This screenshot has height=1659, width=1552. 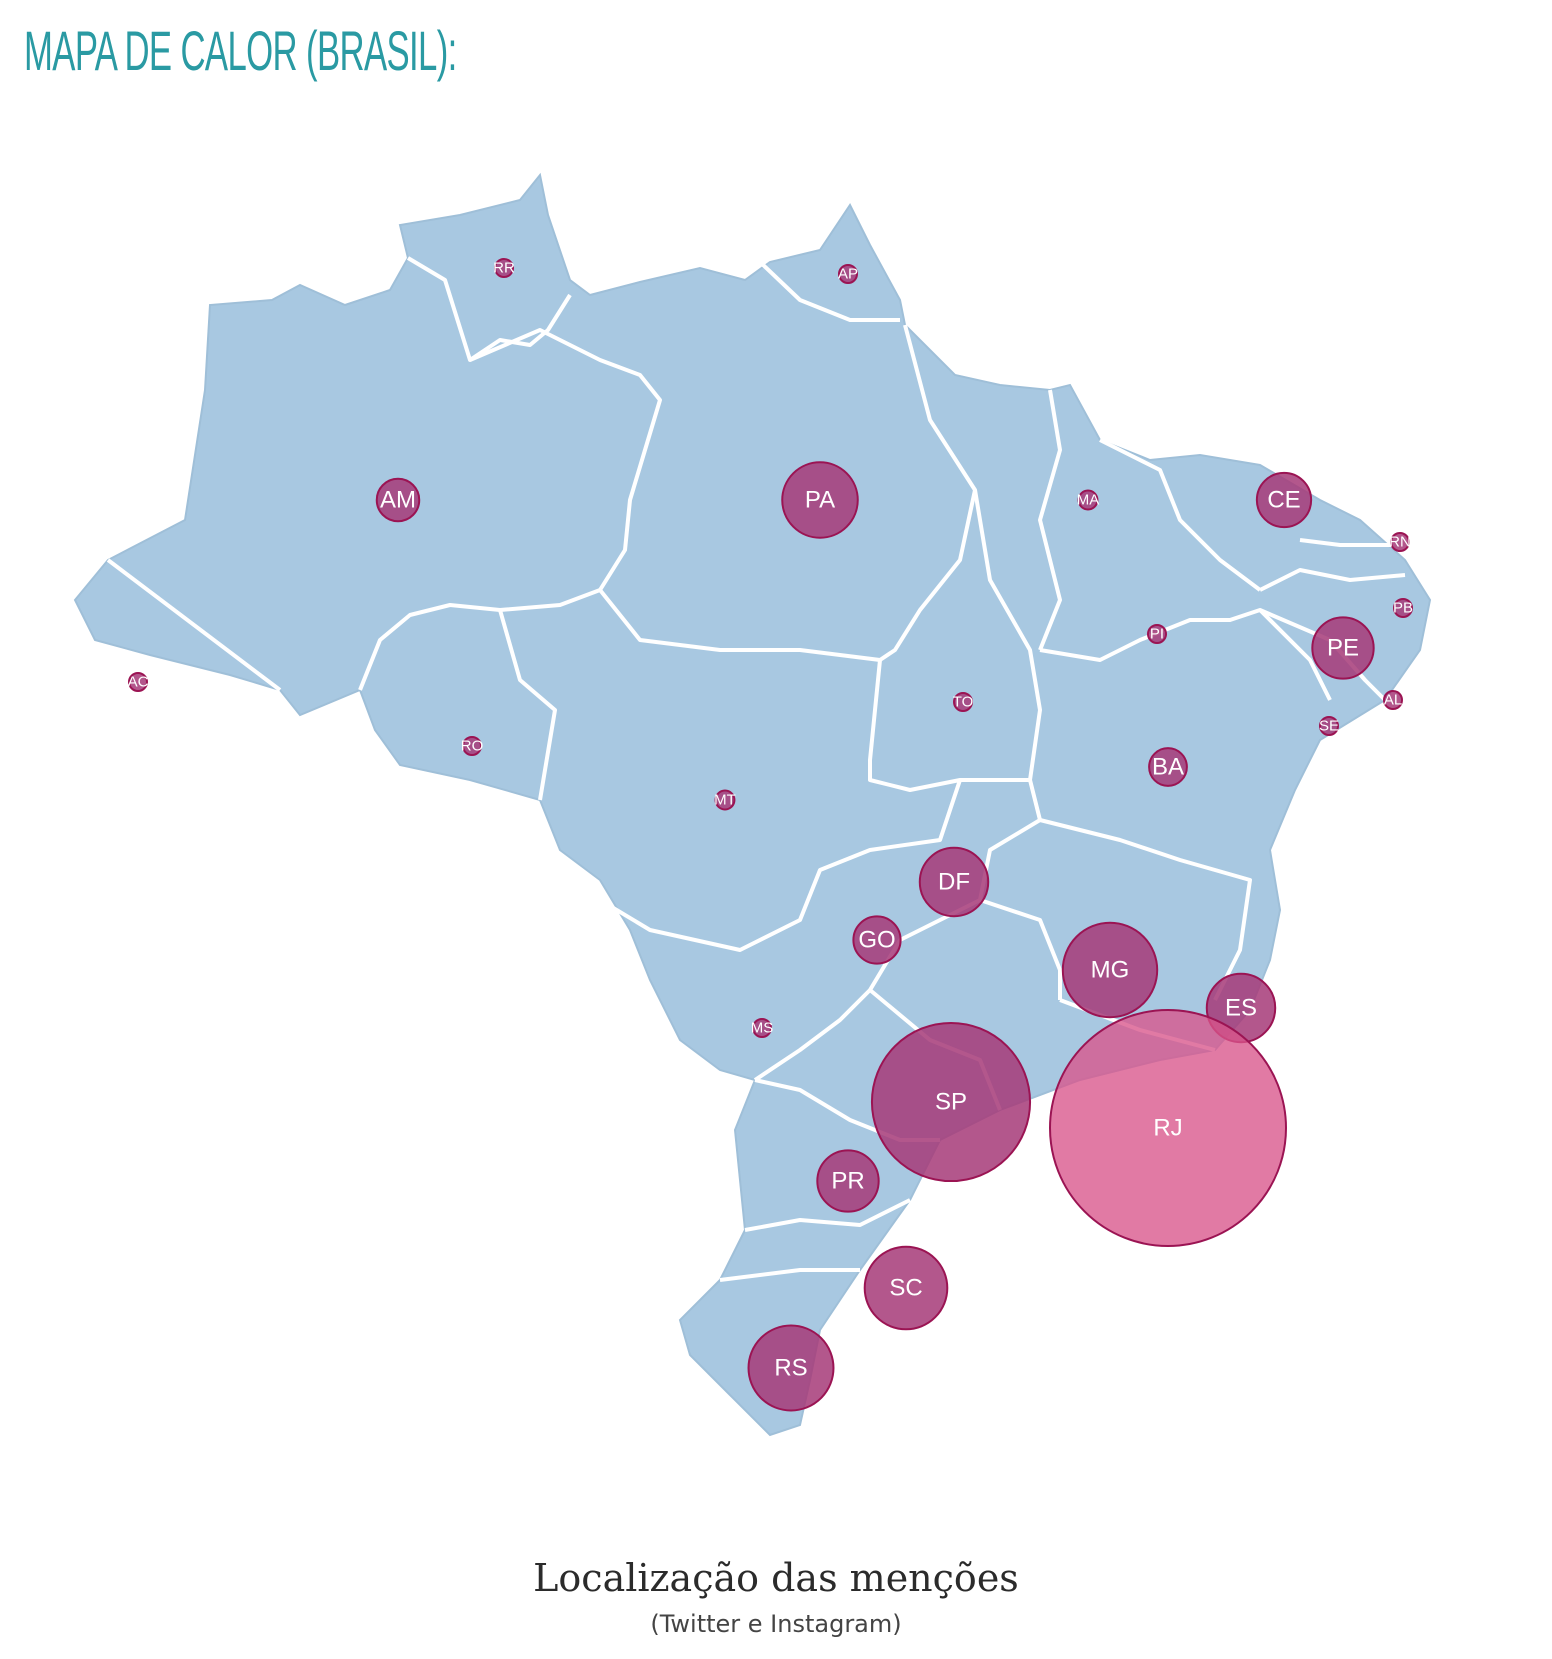 I want to click on state-label-ms: MS, so click(x=762, y=1028).